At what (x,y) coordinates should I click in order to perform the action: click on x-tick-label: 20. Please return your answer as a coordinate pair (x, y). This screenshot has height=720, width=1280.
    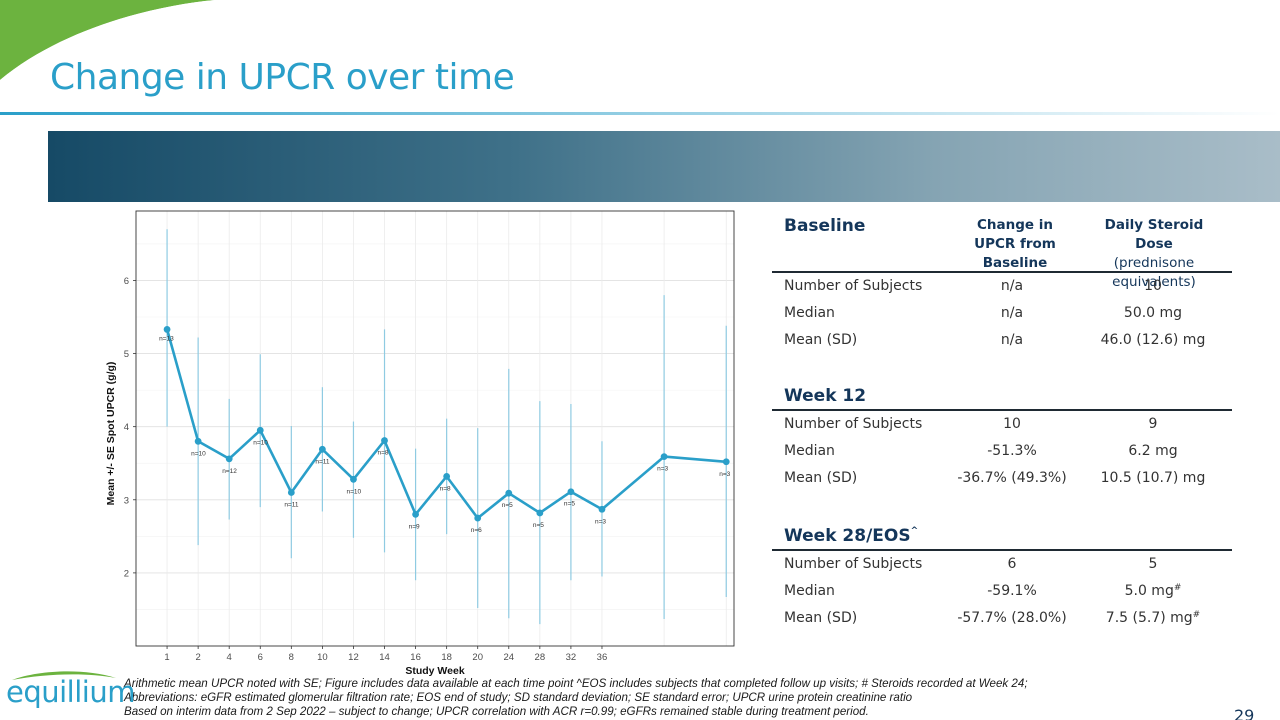
    Looking at the image, I should click on (477, 657).